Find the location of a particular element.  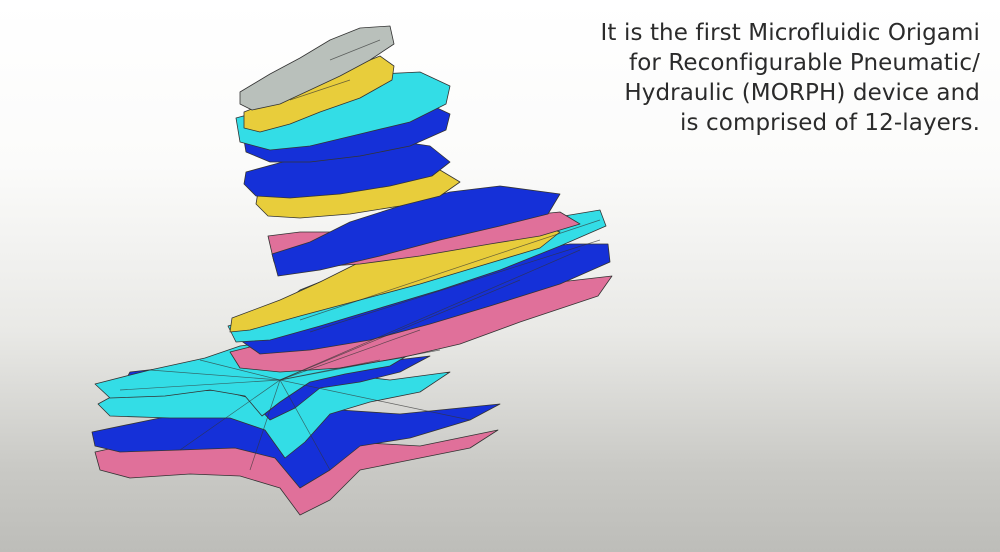

caption-line-3: Hydraulic (MORPH) device and is located at coordinates (802, 93).